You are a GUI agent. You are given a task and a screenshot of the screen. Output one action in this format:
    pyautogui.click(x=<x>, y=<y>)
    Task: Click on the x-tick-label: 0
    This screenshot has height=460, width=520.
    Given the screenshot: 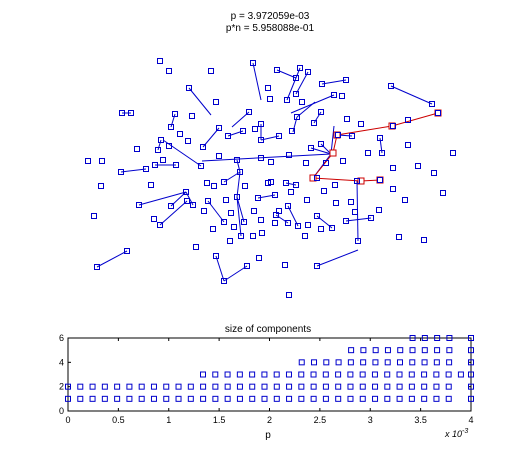 What is the action you would take?
    pyautogui.click(x=67, y=420)
    